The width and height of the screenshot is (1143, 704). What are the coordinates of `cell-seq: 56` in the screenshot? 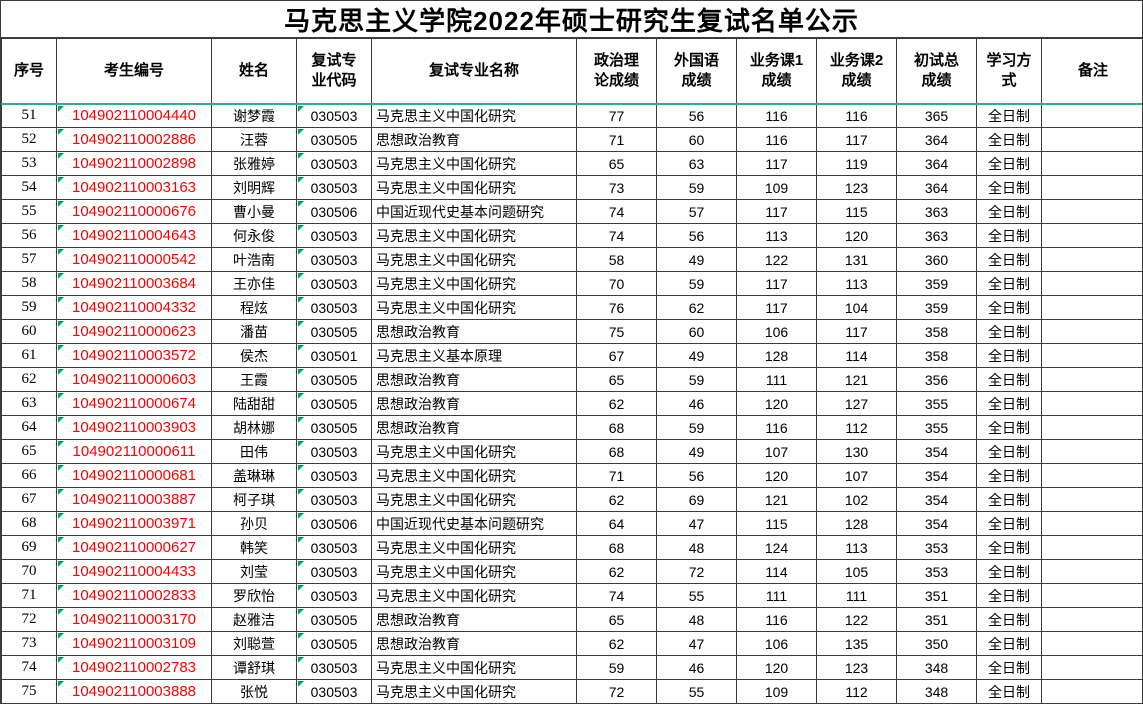 It's located at (29, 235).